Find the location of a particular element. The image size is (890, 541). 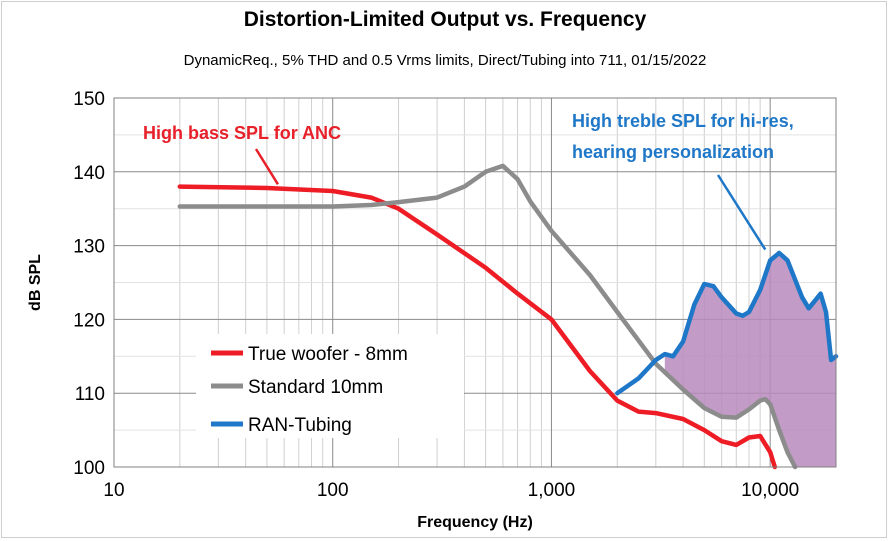

annotation-bass-pointer is located at coordinates (266, 166).